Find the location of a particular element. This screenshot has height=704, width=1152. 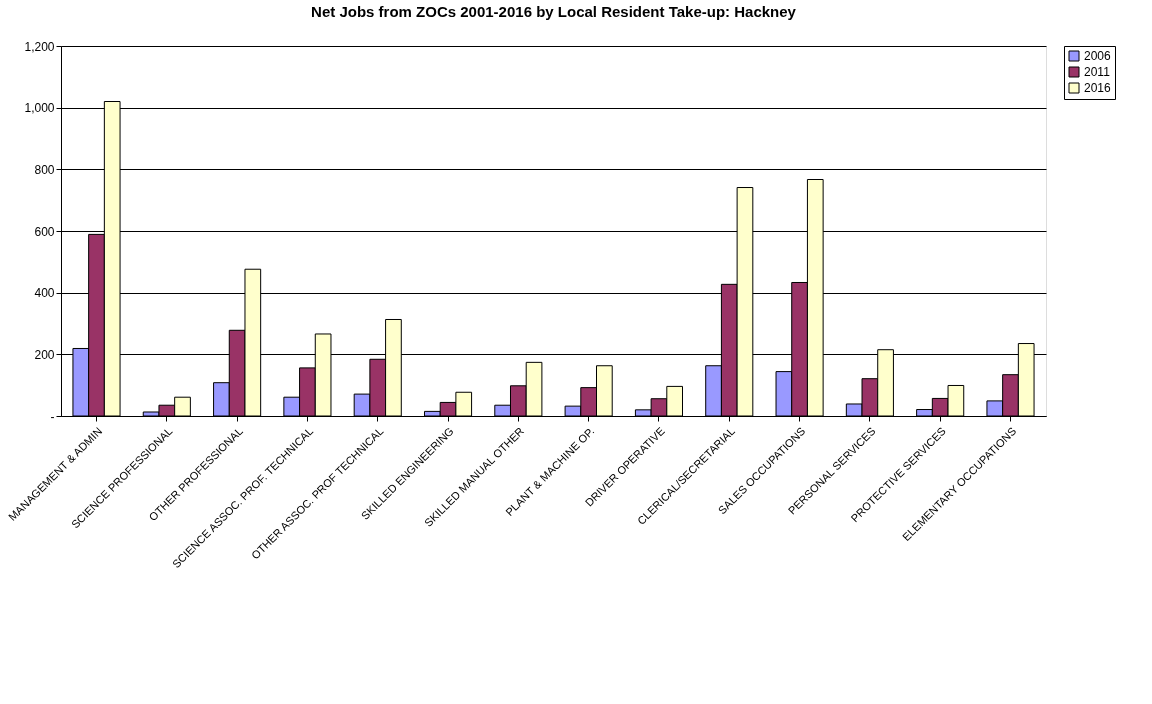

y-tick-label: 600 is located at coordinates (44, 231).